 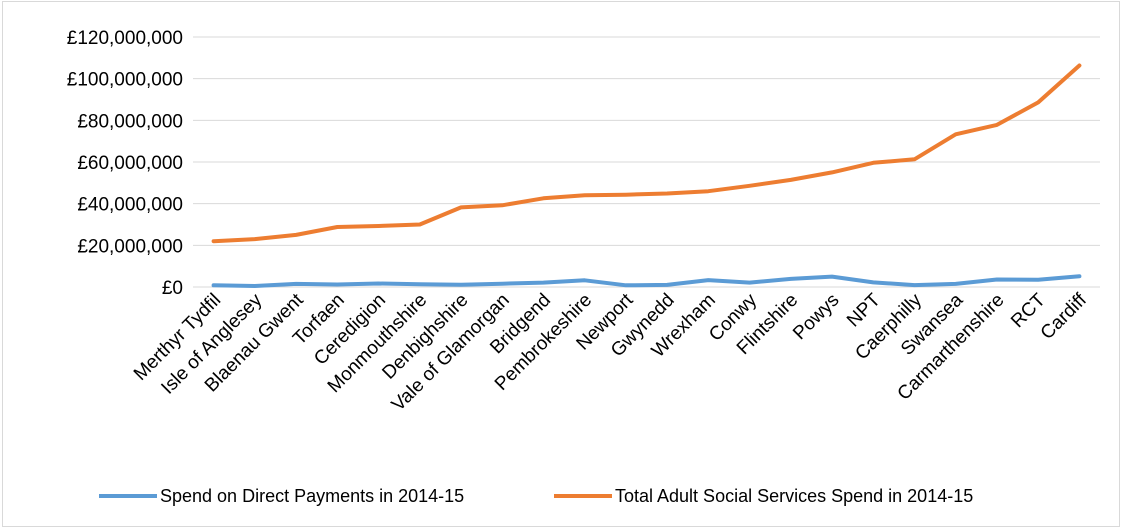 I want to click on y-tick-label: £60,000,000, so click(x=130, y=163).